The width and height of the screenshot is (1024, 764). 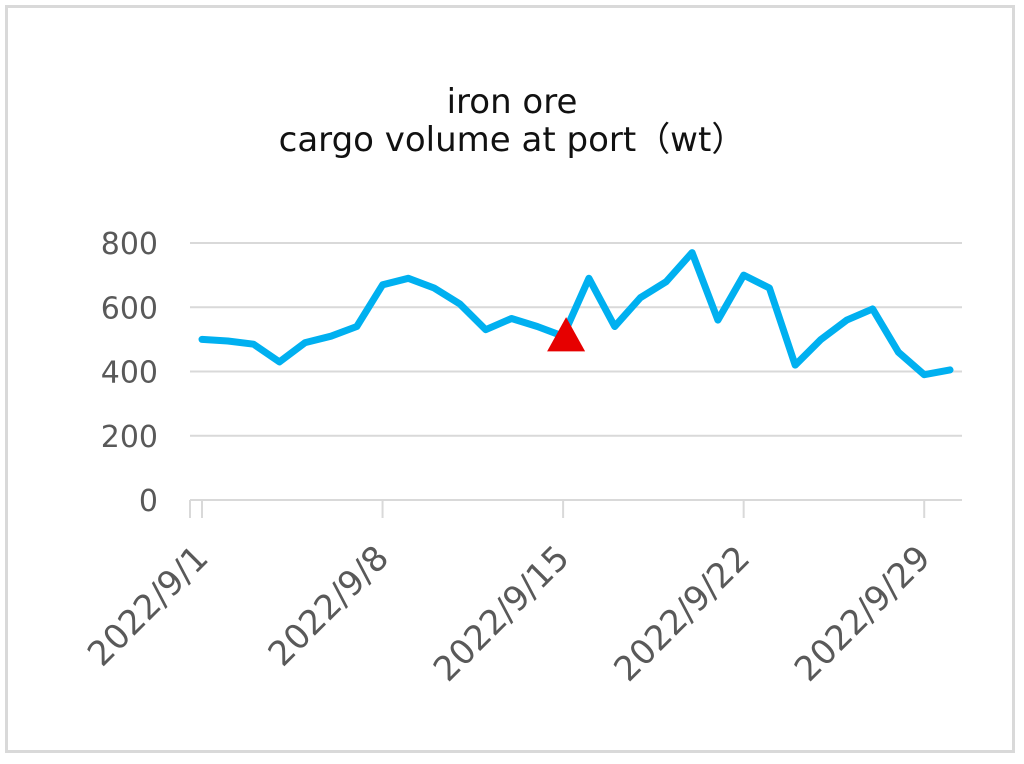 What do you see at coordinates (863, 614) in the screenshot?
I see `x-tick-label: 2022/9/29` at bounding box center [863, 614].